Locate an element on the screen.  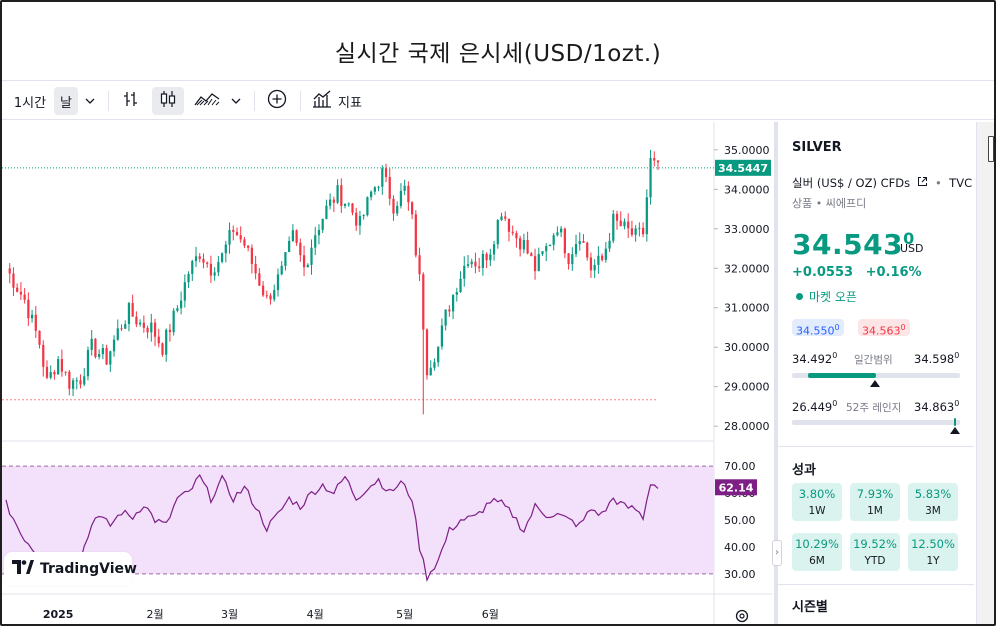
area-style-button is located at coordinates (207, 101).